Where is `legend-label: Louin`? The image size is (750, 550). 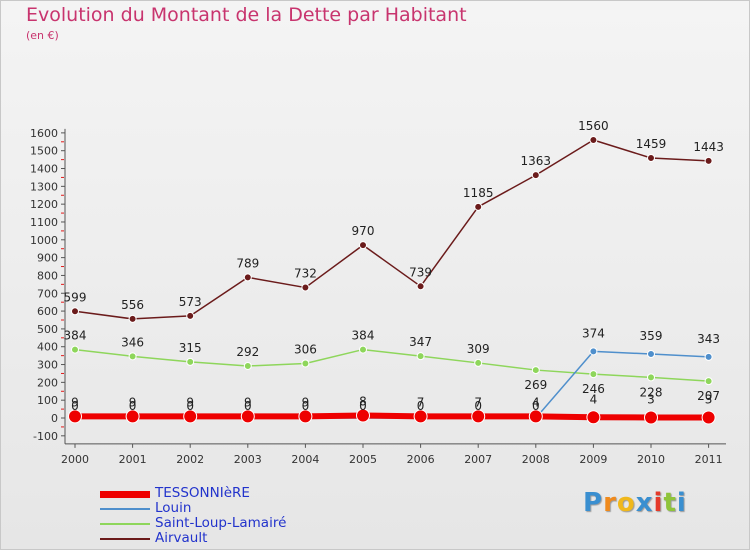 legend-label: Louin is located at coordinates (173, 508).